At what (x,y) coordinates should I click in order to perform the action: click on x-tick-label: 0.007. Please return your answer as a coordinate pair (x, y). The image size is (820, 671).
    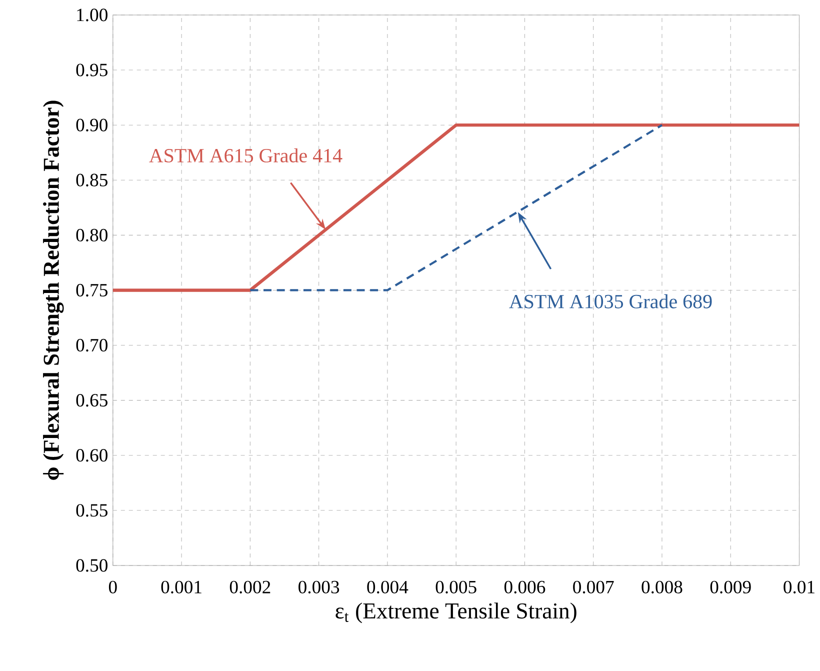
    Looking at the image, I should click on (593, 587).